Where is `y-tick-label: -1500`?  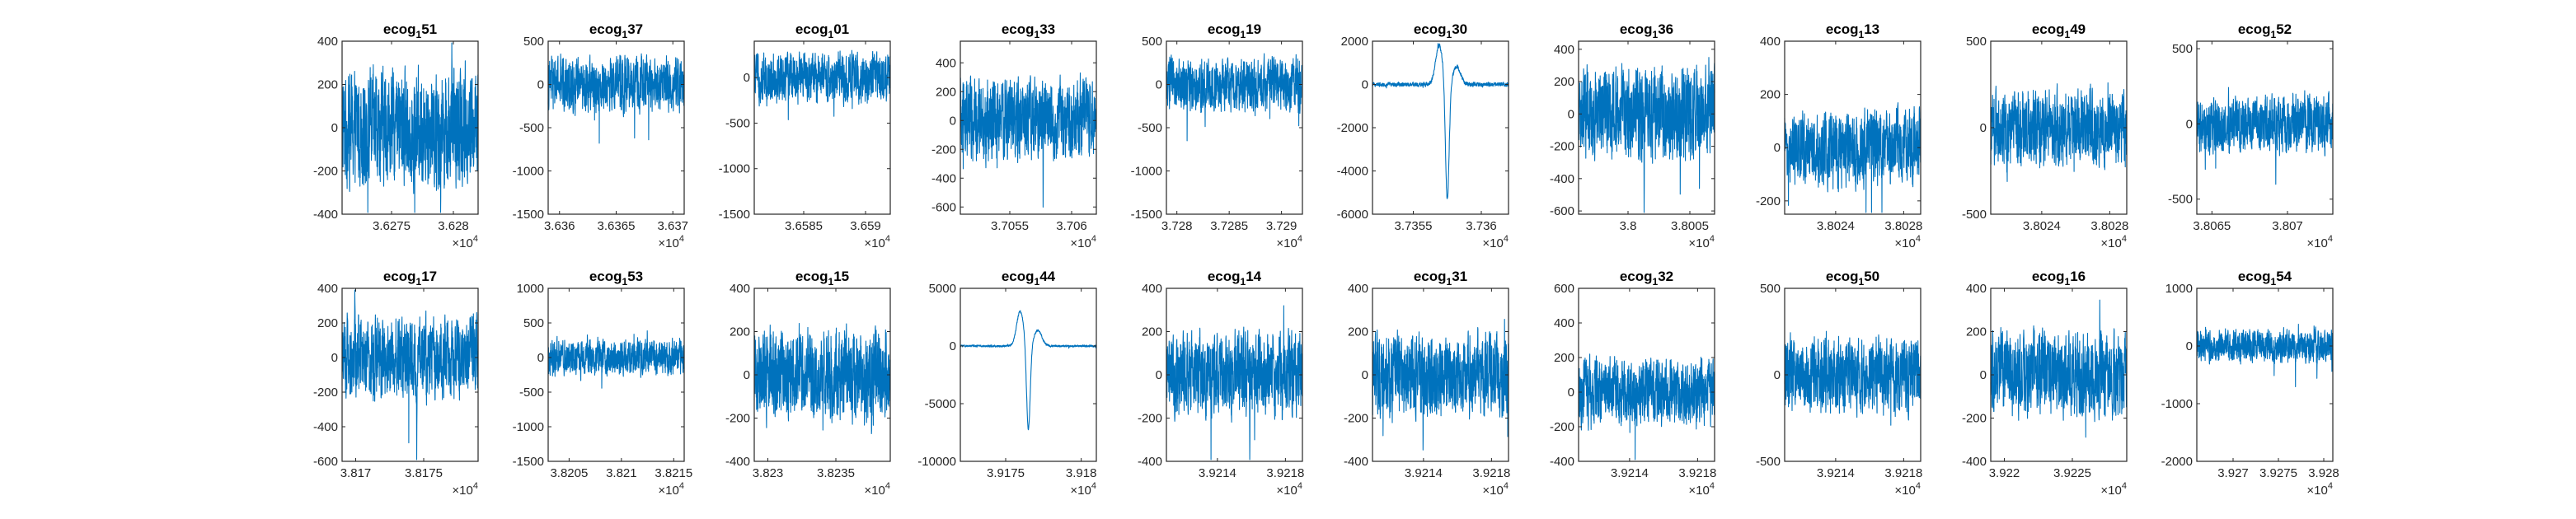 y-tick-label: -1500 is located at coordinates (735, 215).